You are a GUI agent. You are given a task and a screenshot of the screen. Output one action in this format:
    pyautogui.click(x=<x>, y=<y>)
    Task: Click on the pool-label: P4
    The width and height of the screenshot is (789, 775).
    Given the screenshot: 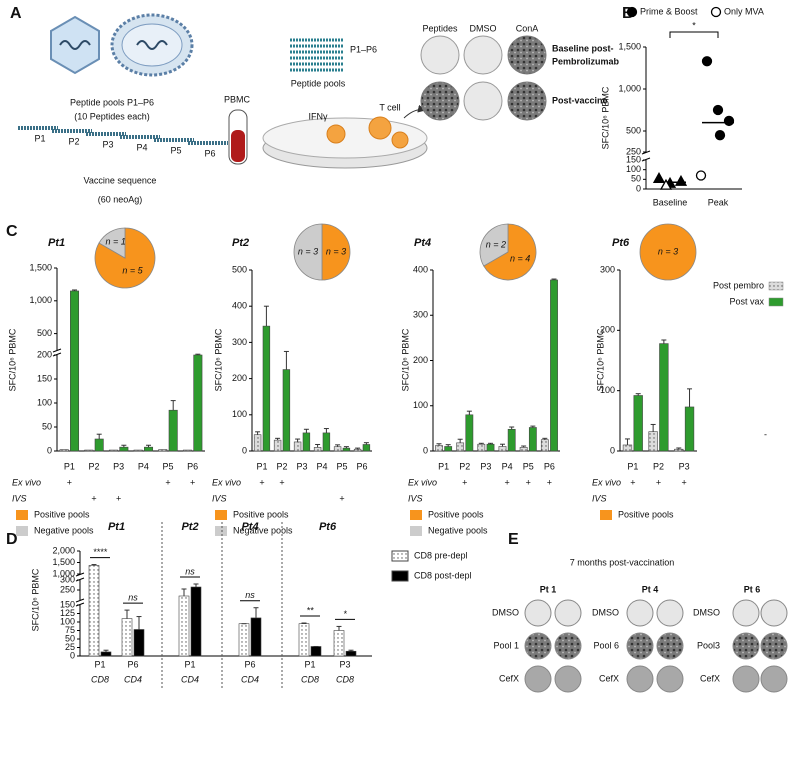 What is the action you would take?
    pyautogui.click(x=141, y=147)
    